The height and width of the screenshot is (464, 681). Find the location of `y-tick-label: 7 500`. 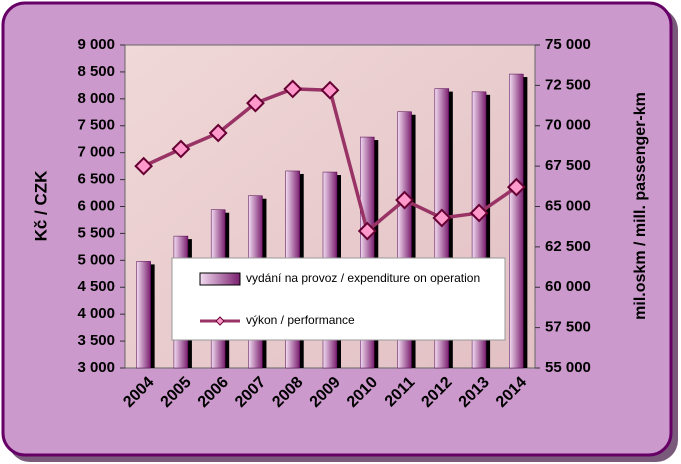

y-tick-label: 7 500 is located at coordinates (96, 125).